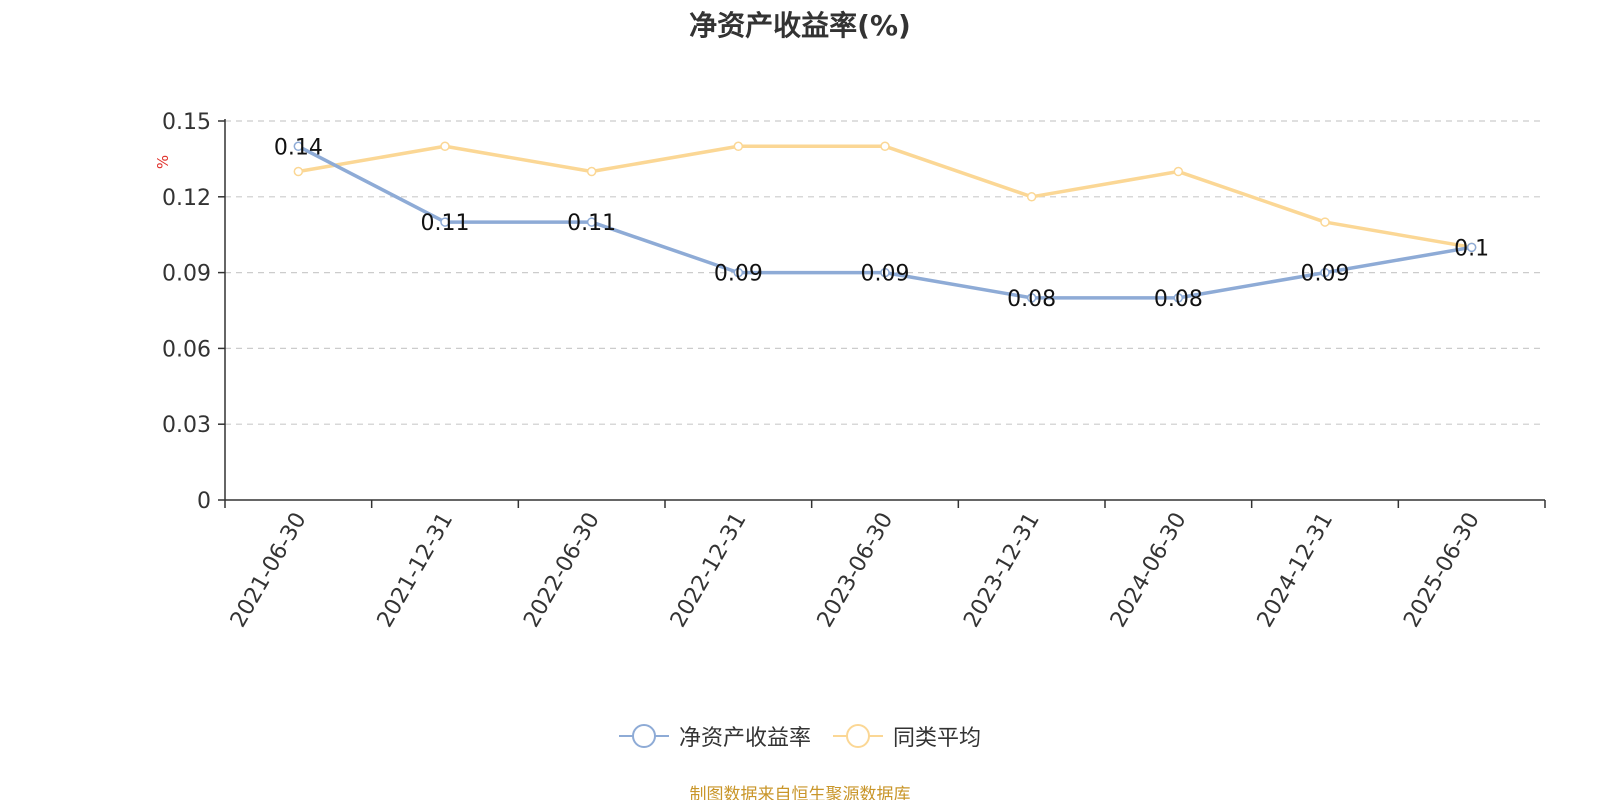  Describe the element at coordinates (562, 570) in the screenshot. I see `x-tick-label-2: 2022-06-30` at that location.